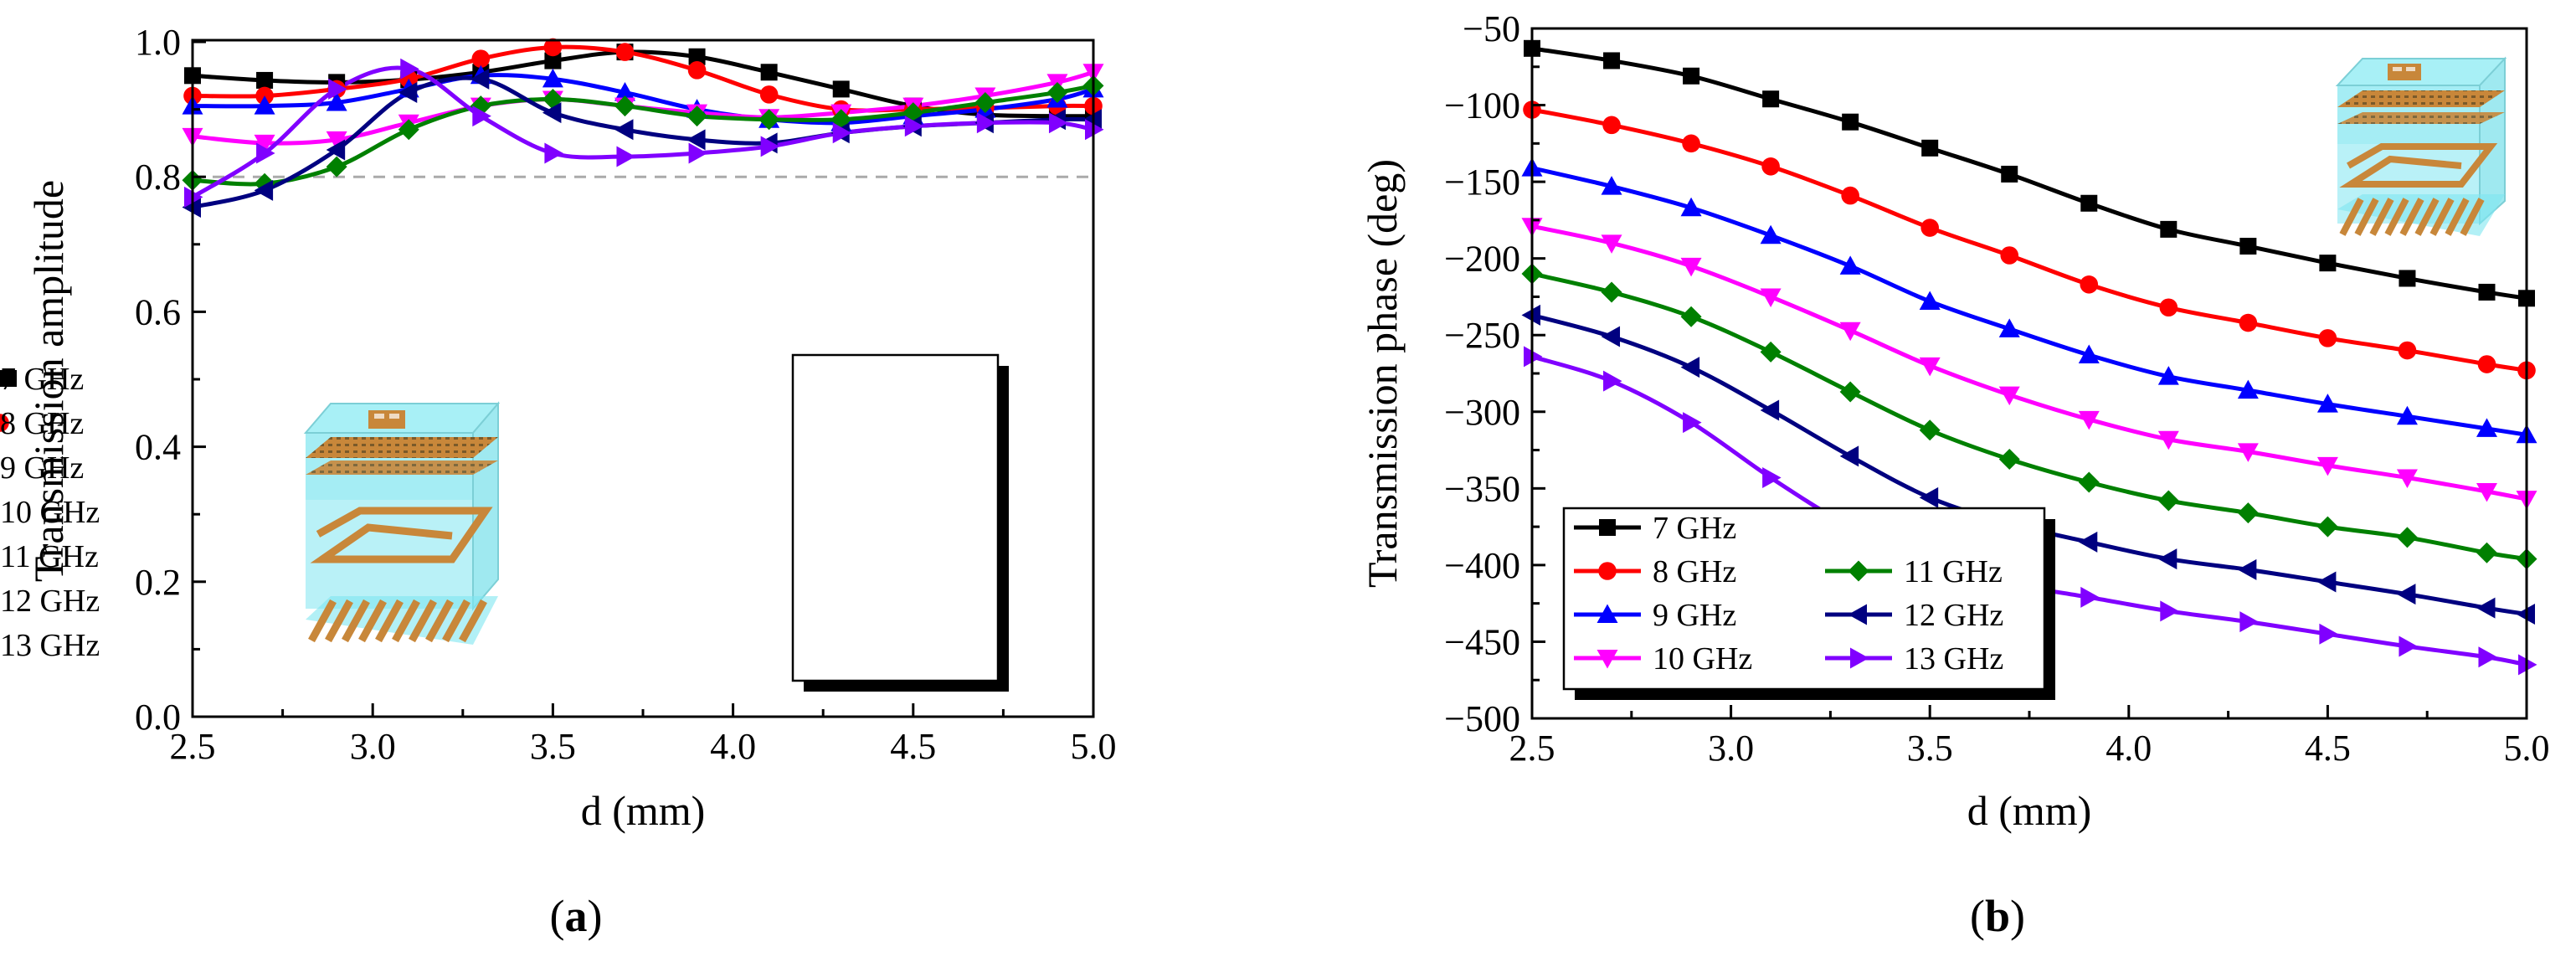 The width and height of the screenshot is (2576, 957). I want to click on legend-item-11-ghz: 11 GHz, so click(50, 556).